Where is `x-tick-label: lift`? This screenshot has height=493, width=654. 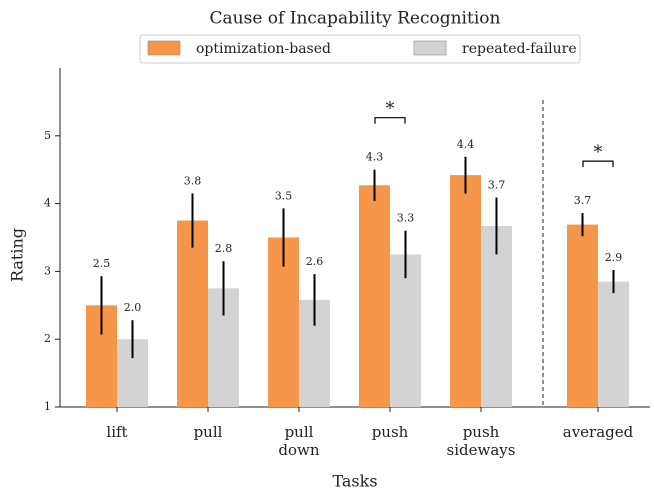
x-tick-label: lift is located at coordinates (116, 432).